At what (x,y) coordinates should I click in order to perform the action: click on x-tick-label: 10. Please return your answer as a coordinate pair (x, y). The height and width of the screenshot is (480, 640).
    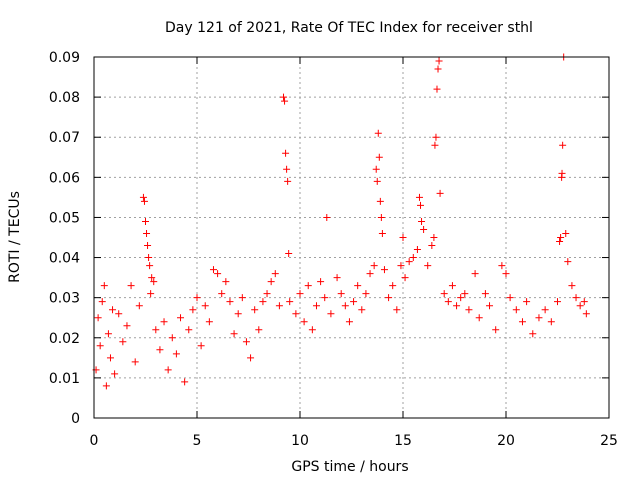
    Looking at the image, I should click on (300, 441).